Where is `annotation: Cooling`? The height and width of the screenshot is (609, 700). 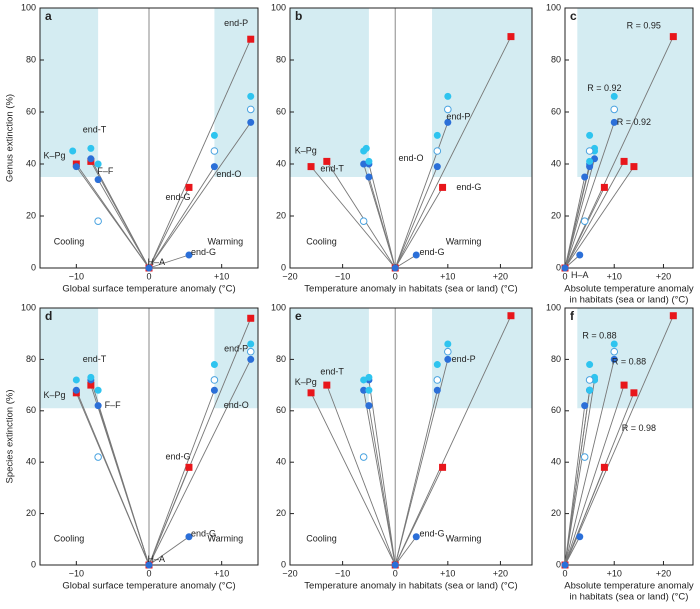
annotation: Cooling is located at coordinates (69, 539).